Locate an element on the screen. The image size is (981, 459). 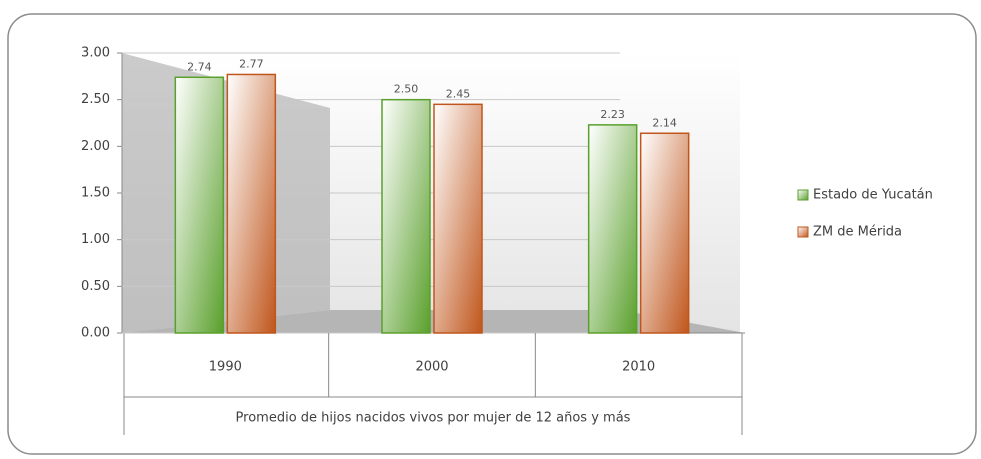
y-tick-label: 2.50 is located at coordinates (95, 99).